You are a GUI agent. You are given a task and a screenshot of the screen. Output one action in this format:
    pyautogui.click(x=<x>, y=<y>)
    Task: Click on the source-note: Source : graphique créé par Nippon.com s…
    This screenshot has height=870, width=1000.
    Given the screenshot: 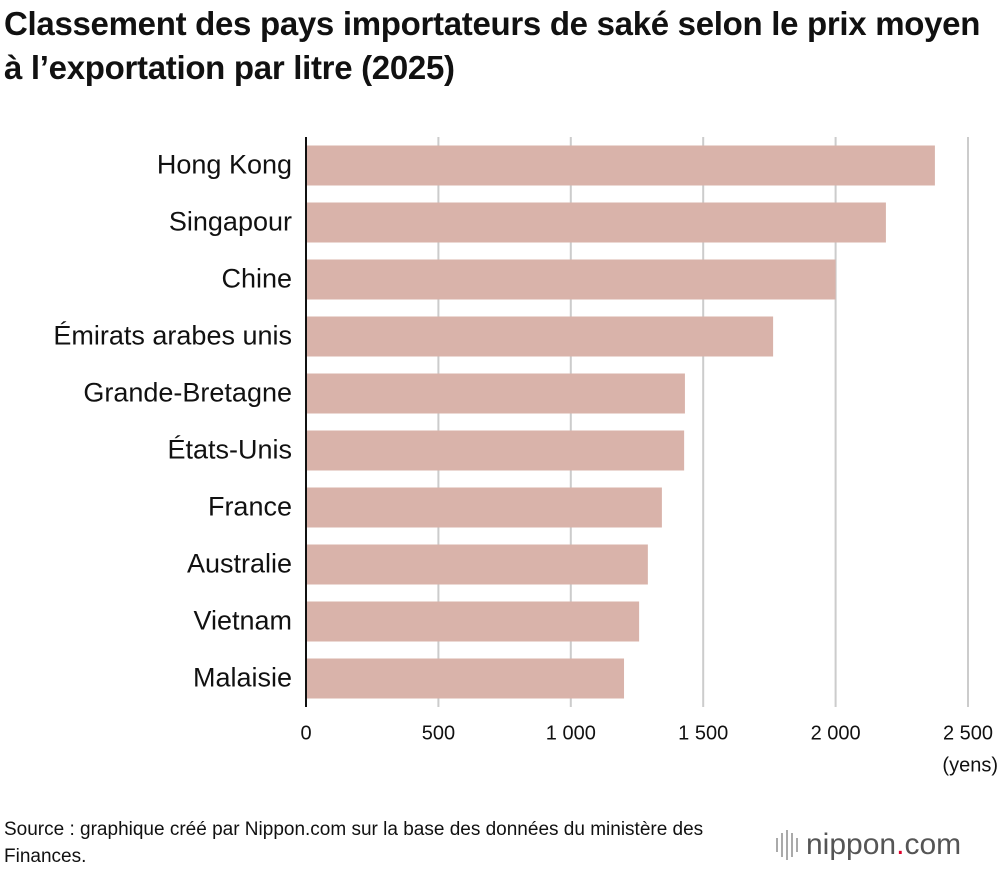 What is the action you would take?
    pyautogui.click(x=354, y=843)
    